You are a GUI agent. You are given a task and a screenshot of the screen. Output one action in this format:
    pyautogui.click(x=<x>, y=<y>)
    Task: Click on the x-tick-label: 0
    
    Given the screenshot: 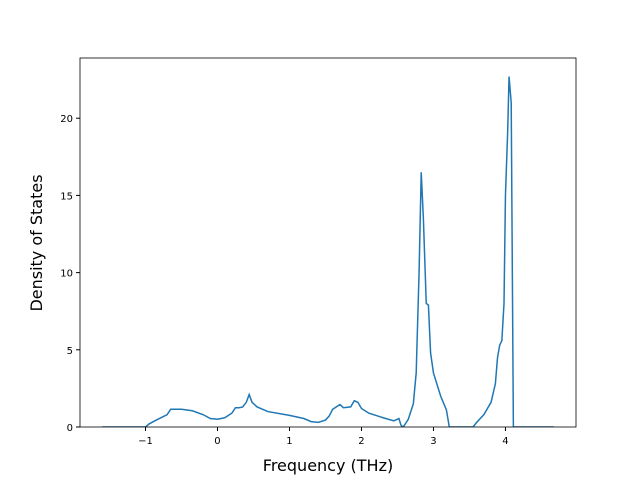 What is the action you would take?
    pyautogui.click(x=217, y=441)
    